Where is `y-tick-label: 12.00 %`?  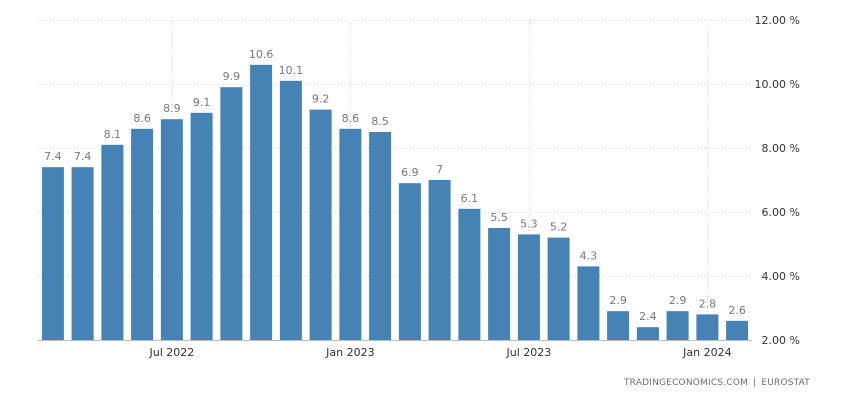
y-tick-label: 12.00 % is located at coordinates (777, 20).